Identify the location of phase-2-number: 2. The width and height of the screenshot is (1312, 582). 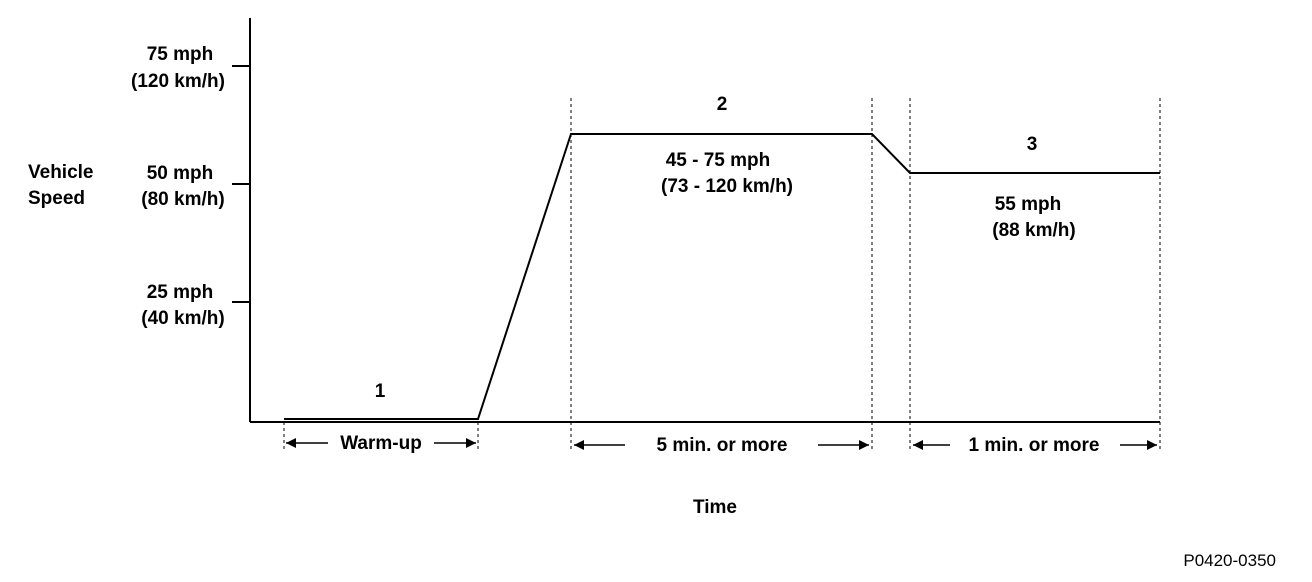
(722, 104).